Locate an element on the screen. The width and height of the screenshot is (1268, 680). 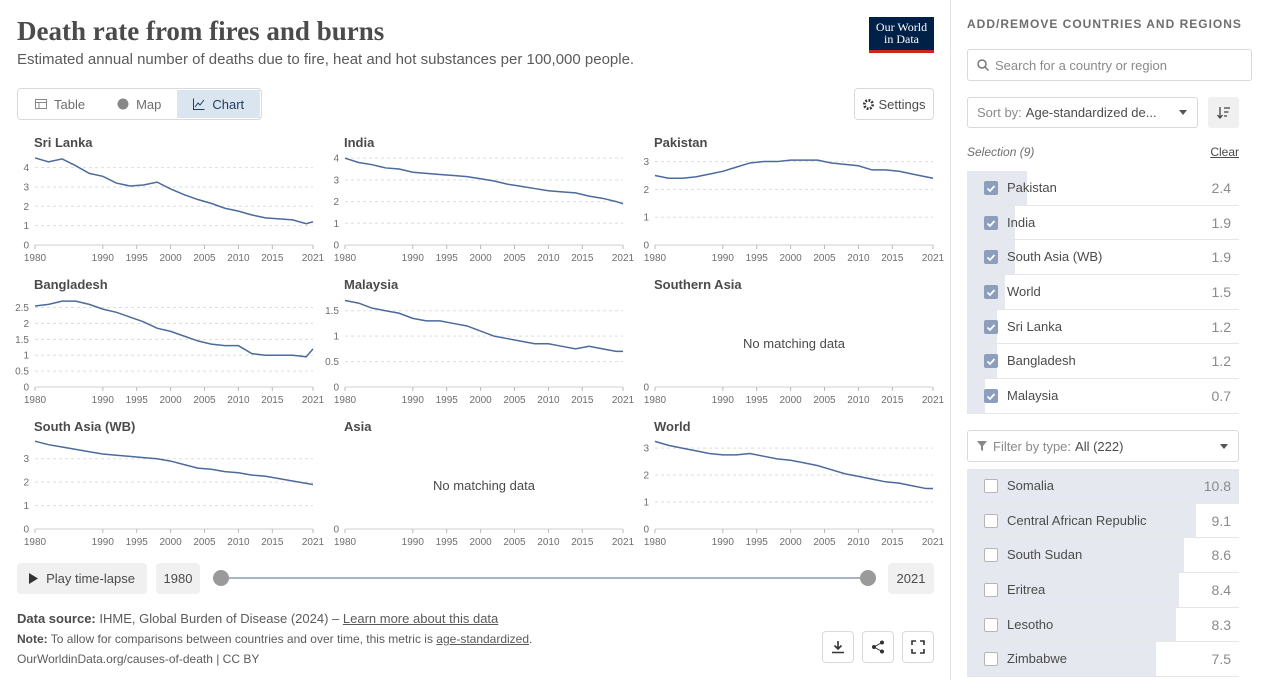
tab: Chart is located at coordinates (219, 104).